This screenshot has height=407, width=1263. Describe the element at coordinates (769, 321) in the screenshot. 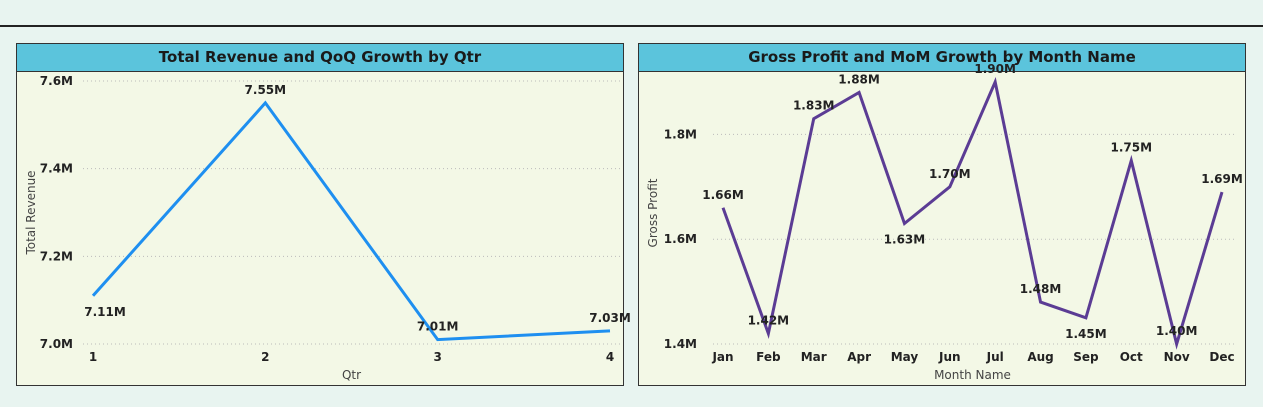

I see `gross-profit-data-label: 1.42M` at that location.